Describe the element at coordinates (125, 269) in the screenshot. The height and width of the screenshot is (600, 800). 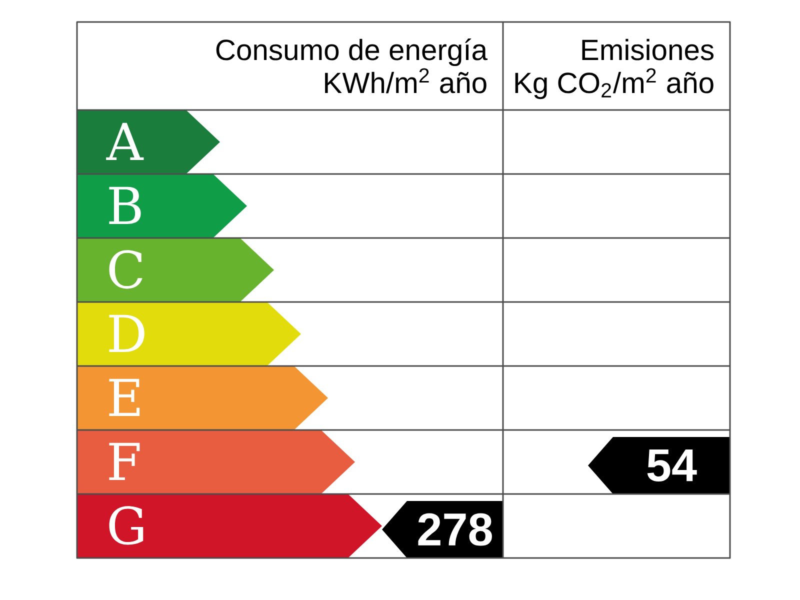
I see `category-label: C` at that location.